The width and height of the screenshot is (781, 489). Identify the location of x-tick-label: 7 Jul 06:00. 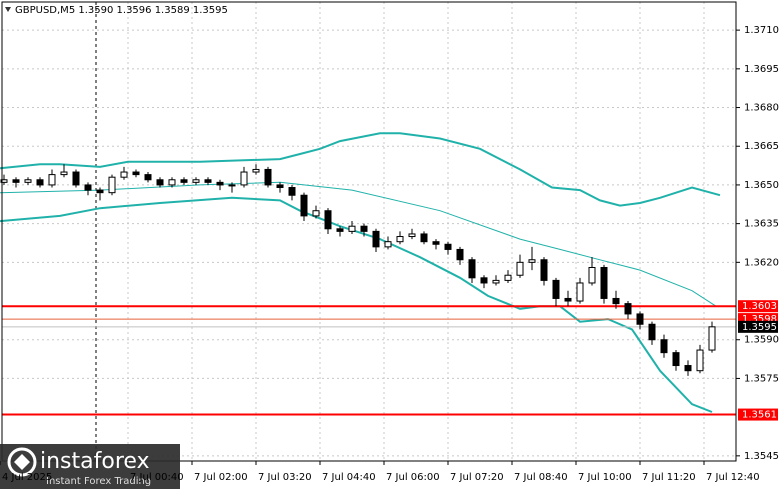
(413, 477).